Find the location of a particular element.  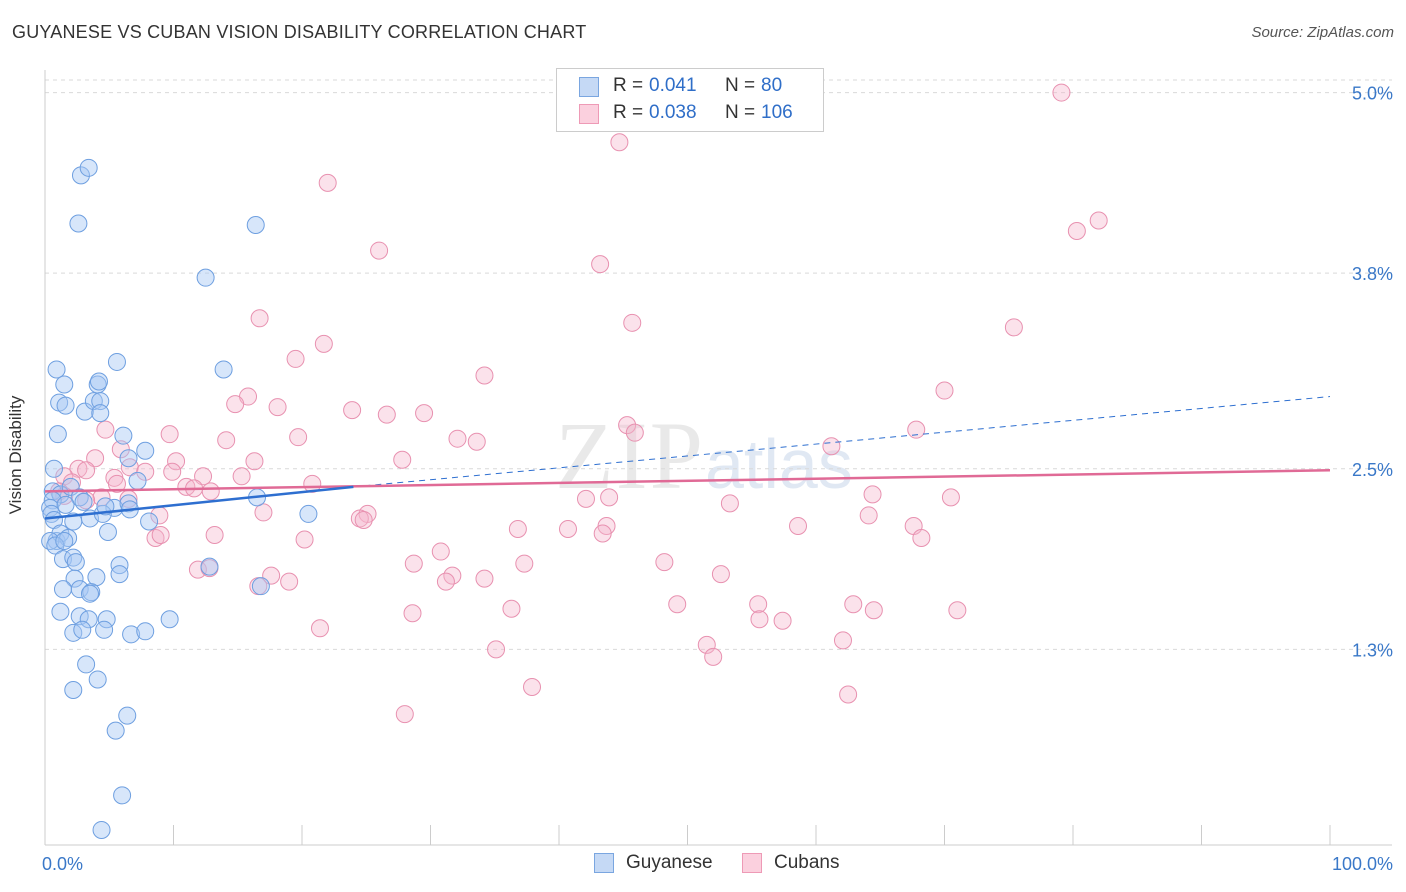

correlation-legend: R = 0.041 N = 80 R = 0.038 N = 106 is located at coordinates (690, 100).